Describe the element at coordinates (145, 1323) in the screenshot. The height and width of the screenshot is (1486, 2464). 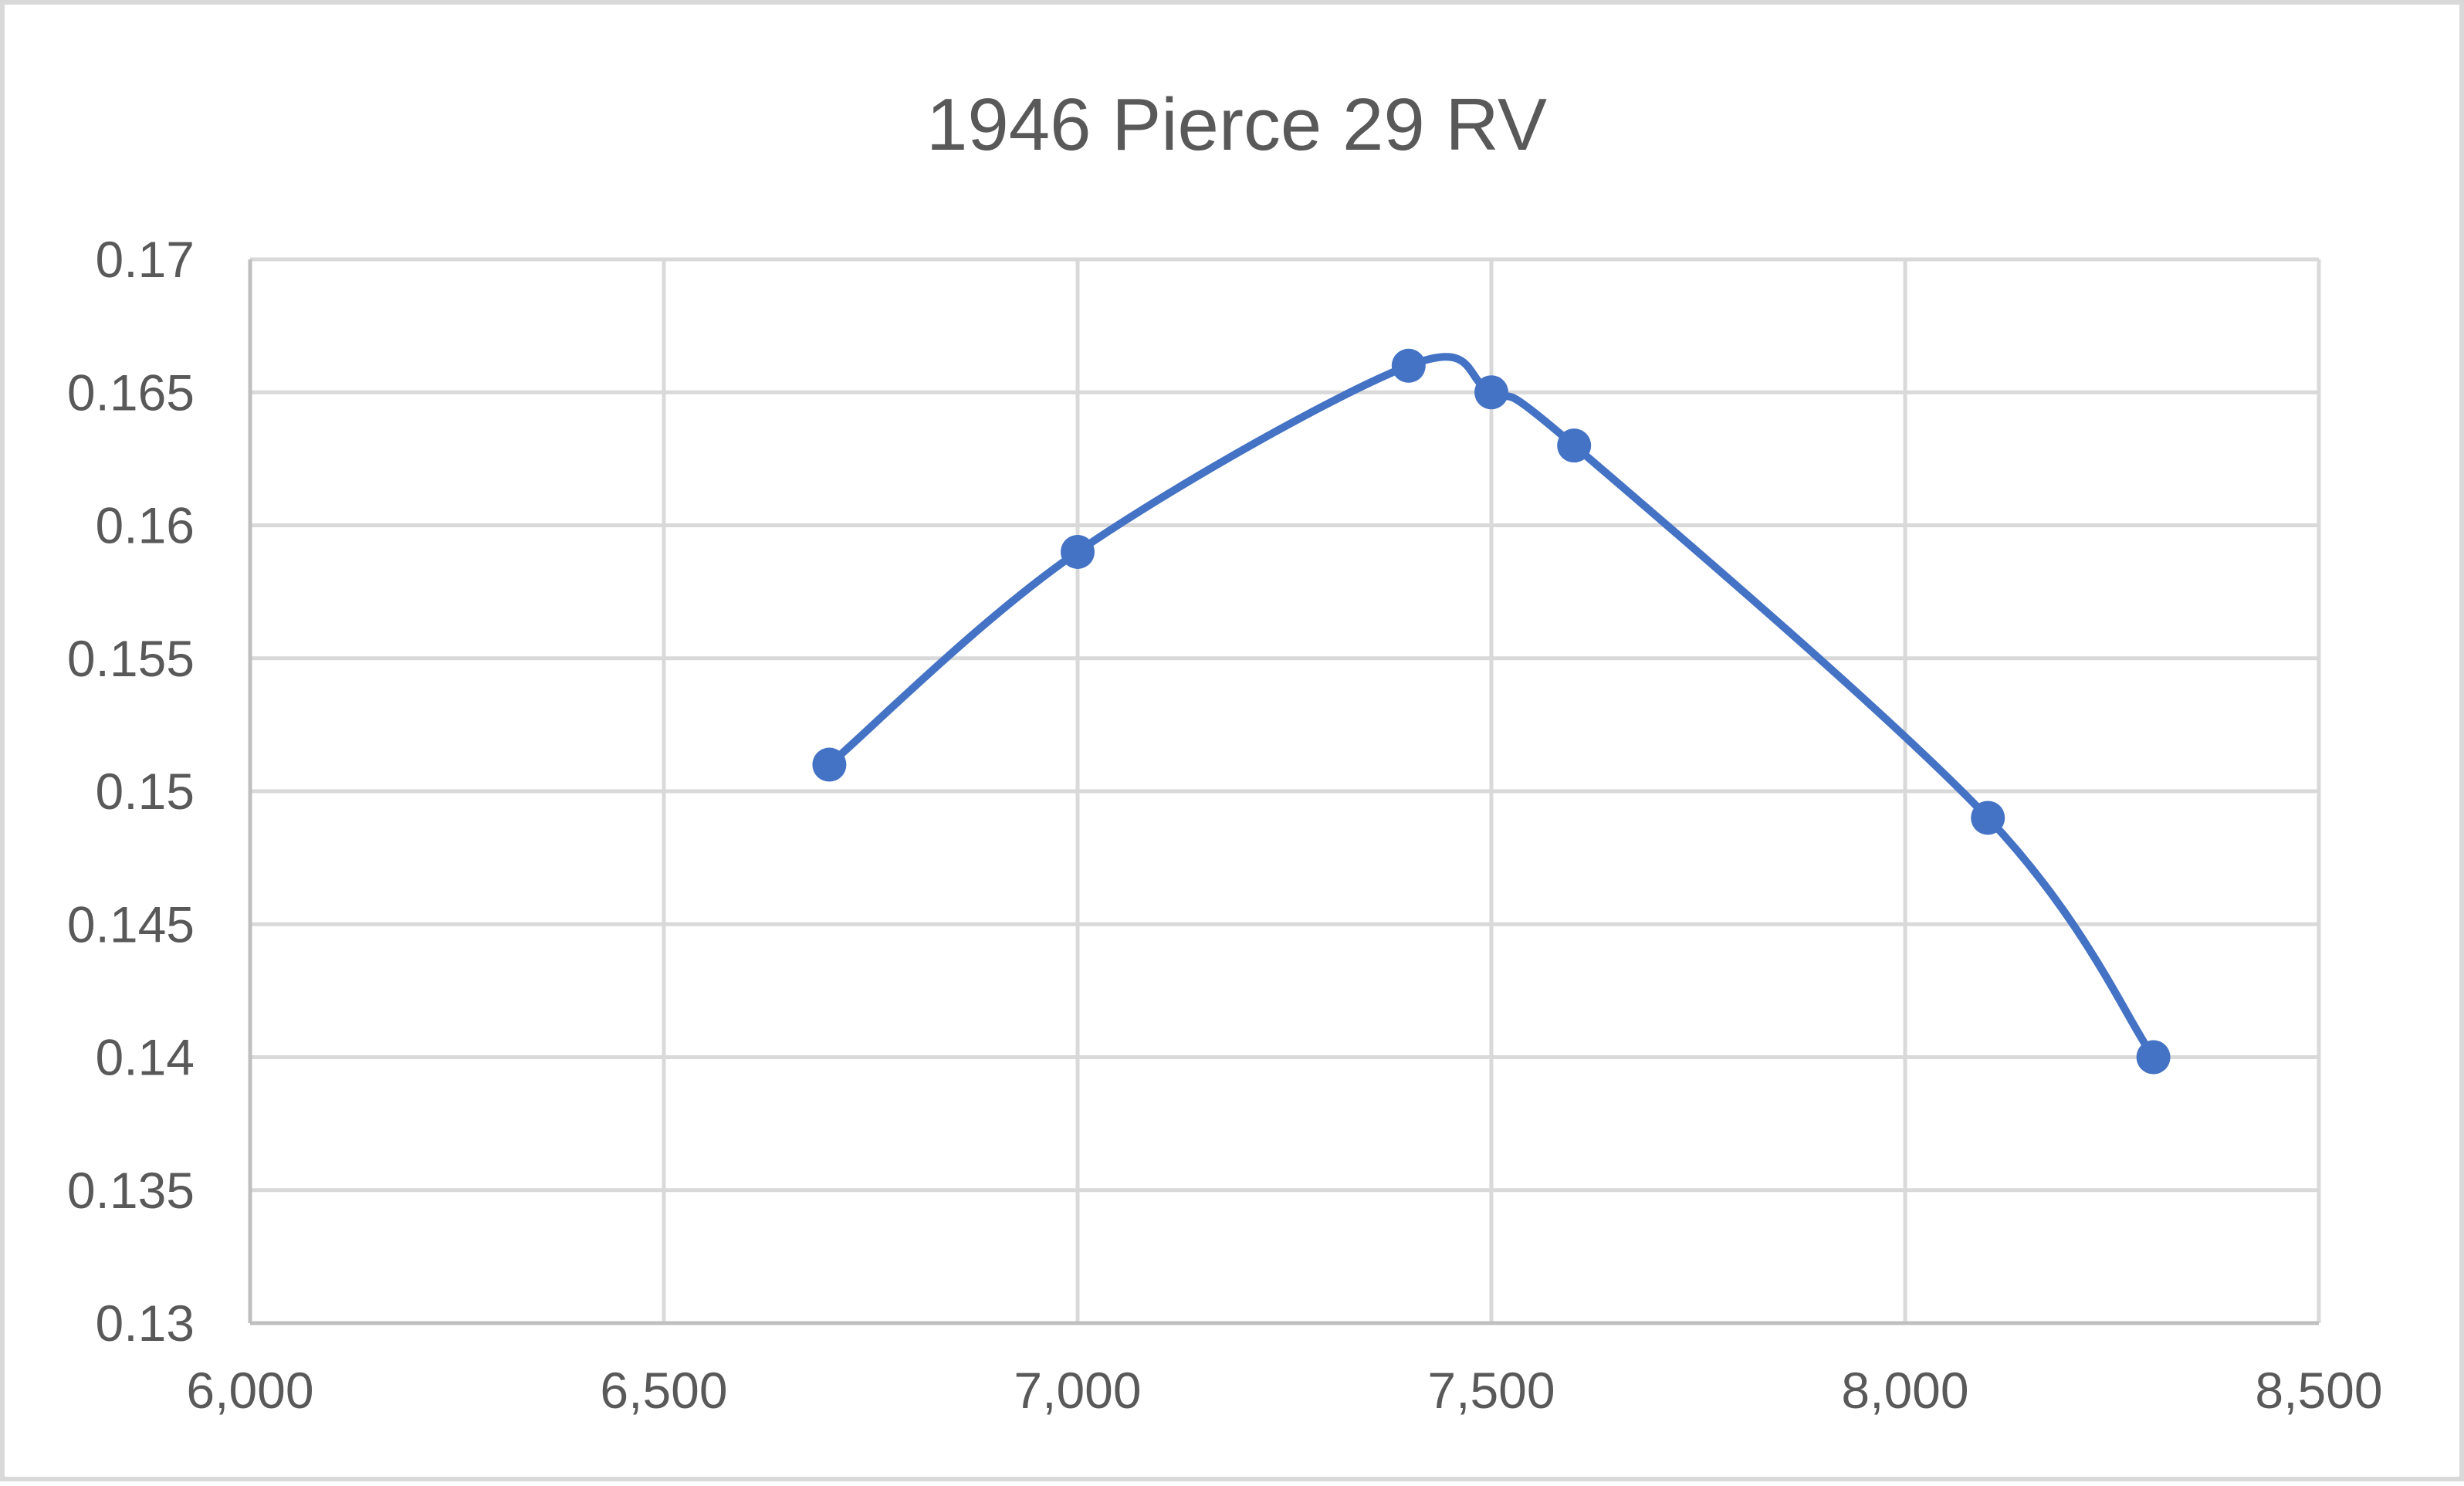
I see `y-tick-label: 0.13` at that location.